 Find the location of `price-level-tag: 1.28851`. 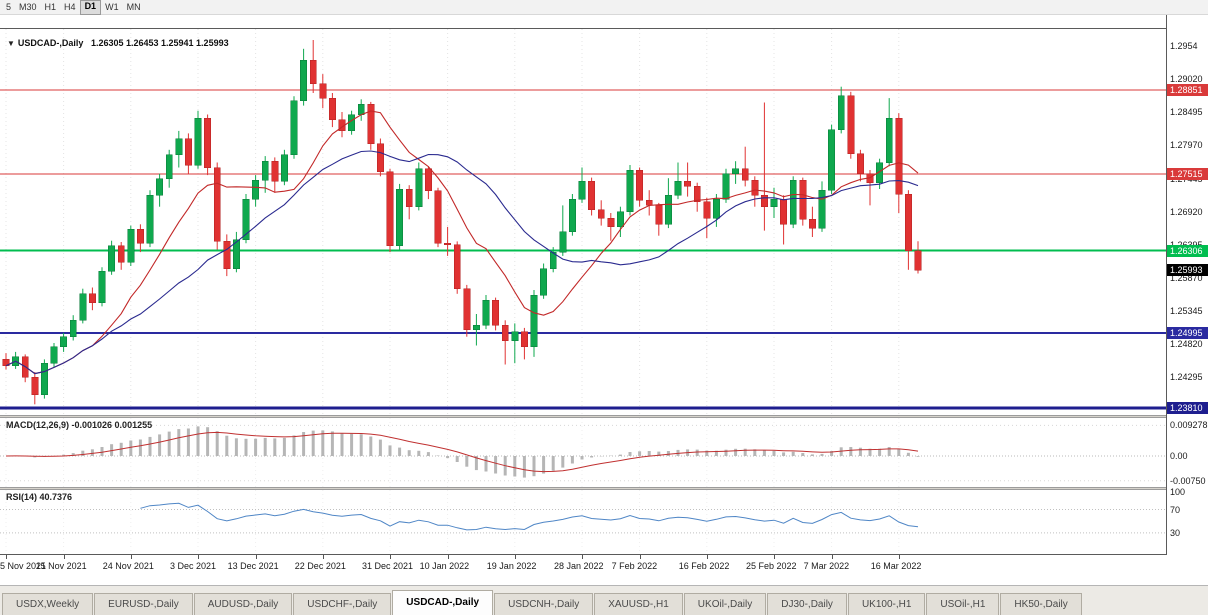

price-level-tag: 1.28851 is located at coordinates (1187, 89).